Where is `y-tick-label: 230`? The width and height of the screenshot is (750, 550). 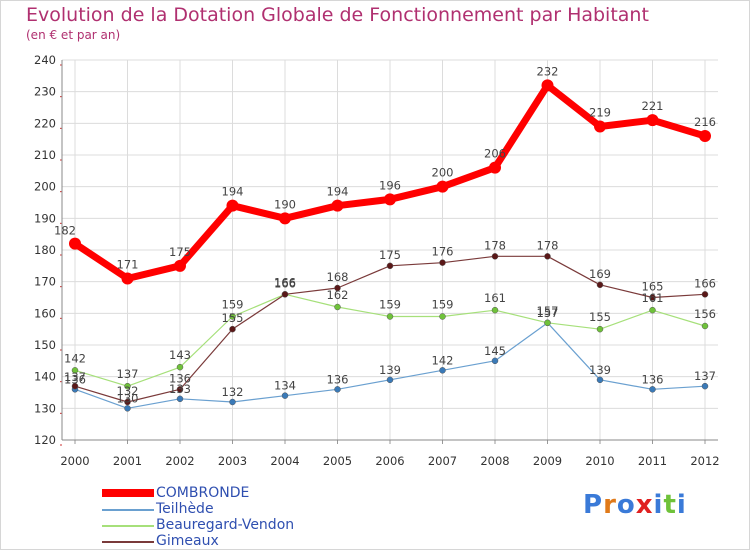
y-tick-label: 230 is located at coordinates (45, 92).